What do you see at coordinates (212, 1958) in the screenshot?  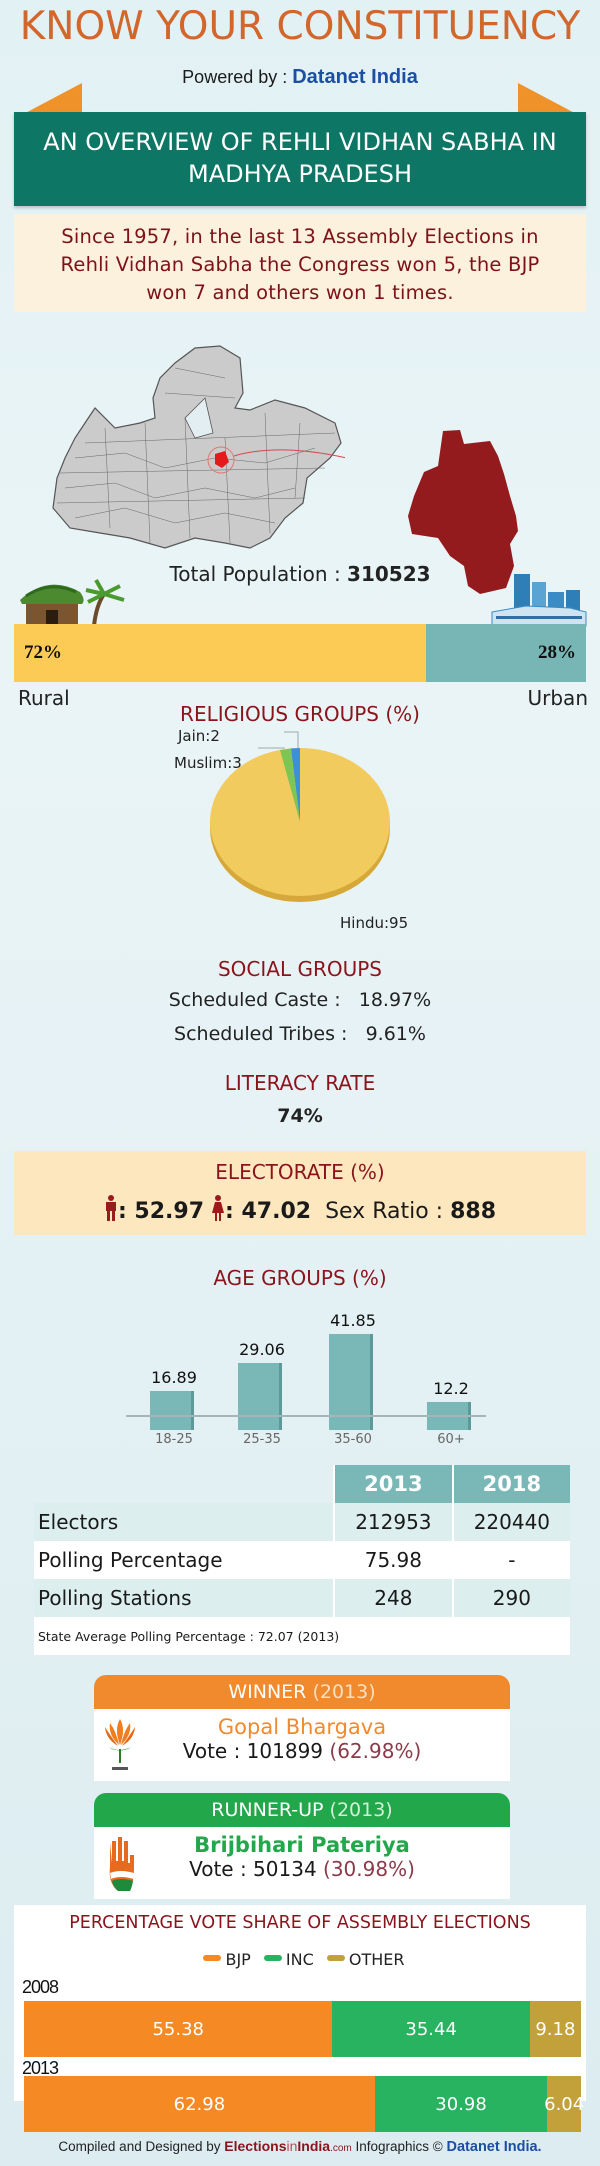 I see `bjp-legend-swatch` at bounding box center [212, 1958].